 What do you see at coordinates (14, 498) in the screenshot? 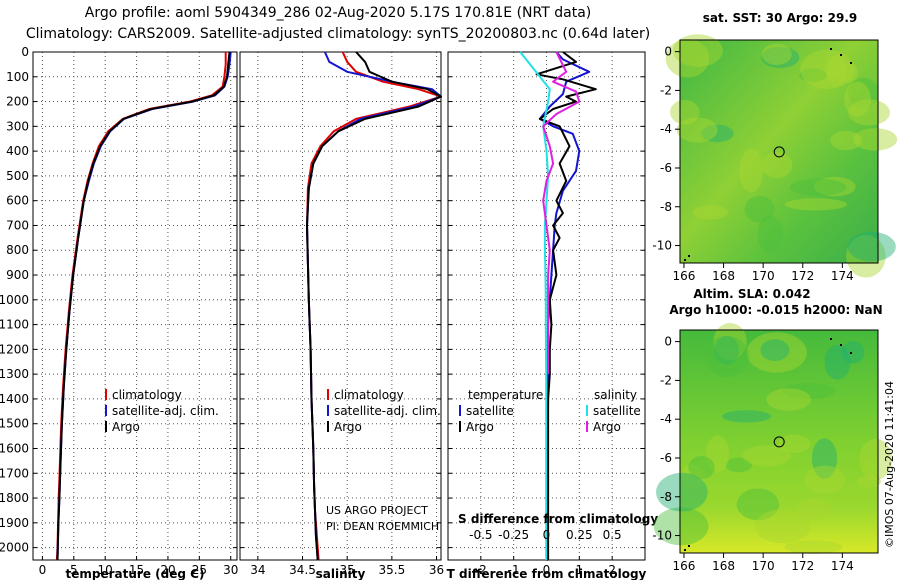
I see `depth-tick-label: 1800` at bounding box center [14, 498].